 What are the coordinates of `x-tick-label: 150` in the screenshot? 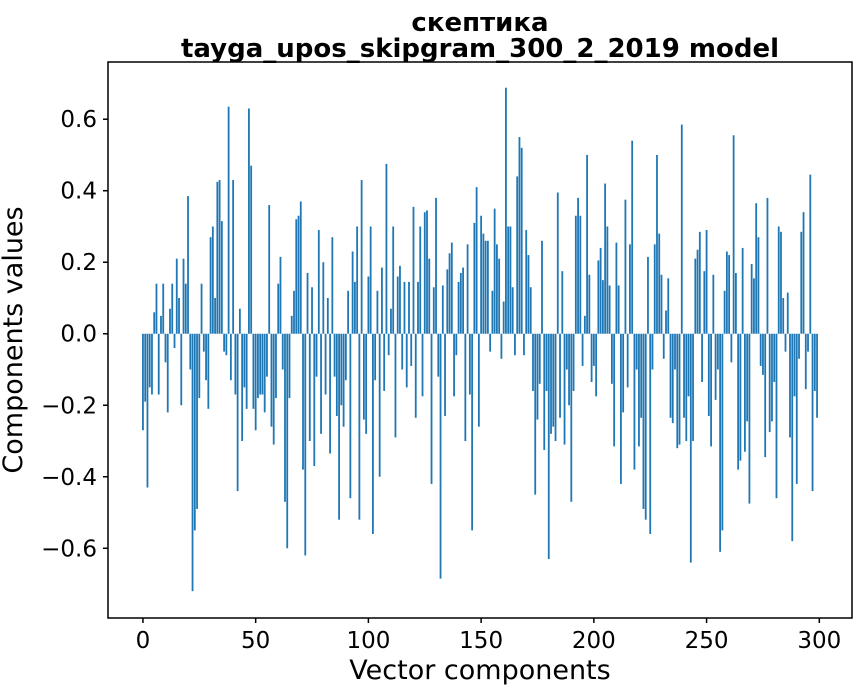 It's located at (481, 641).